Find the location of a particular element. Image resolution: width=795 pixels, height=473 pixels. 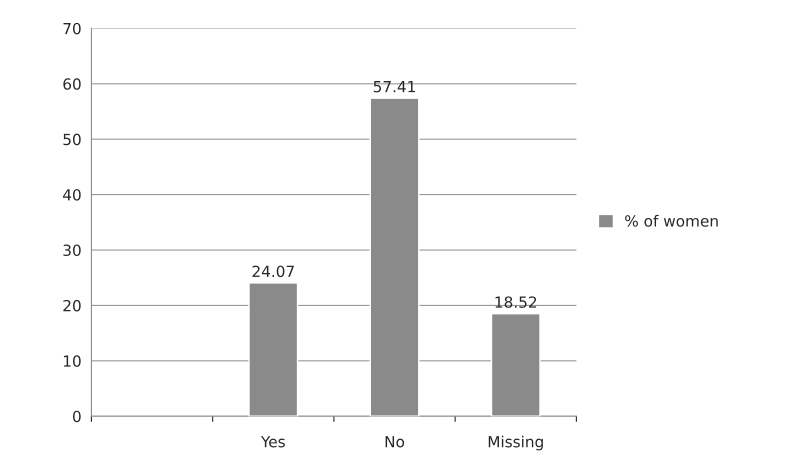

y-tick-label: 30 is located at coordinates (72, 250).